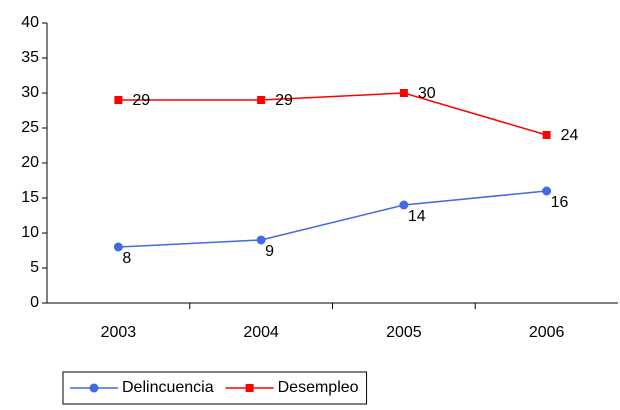  What do you see at coordinates (126, 258) in the screenshot?
I see `data-label: 8` at bounding box center [126, 258].